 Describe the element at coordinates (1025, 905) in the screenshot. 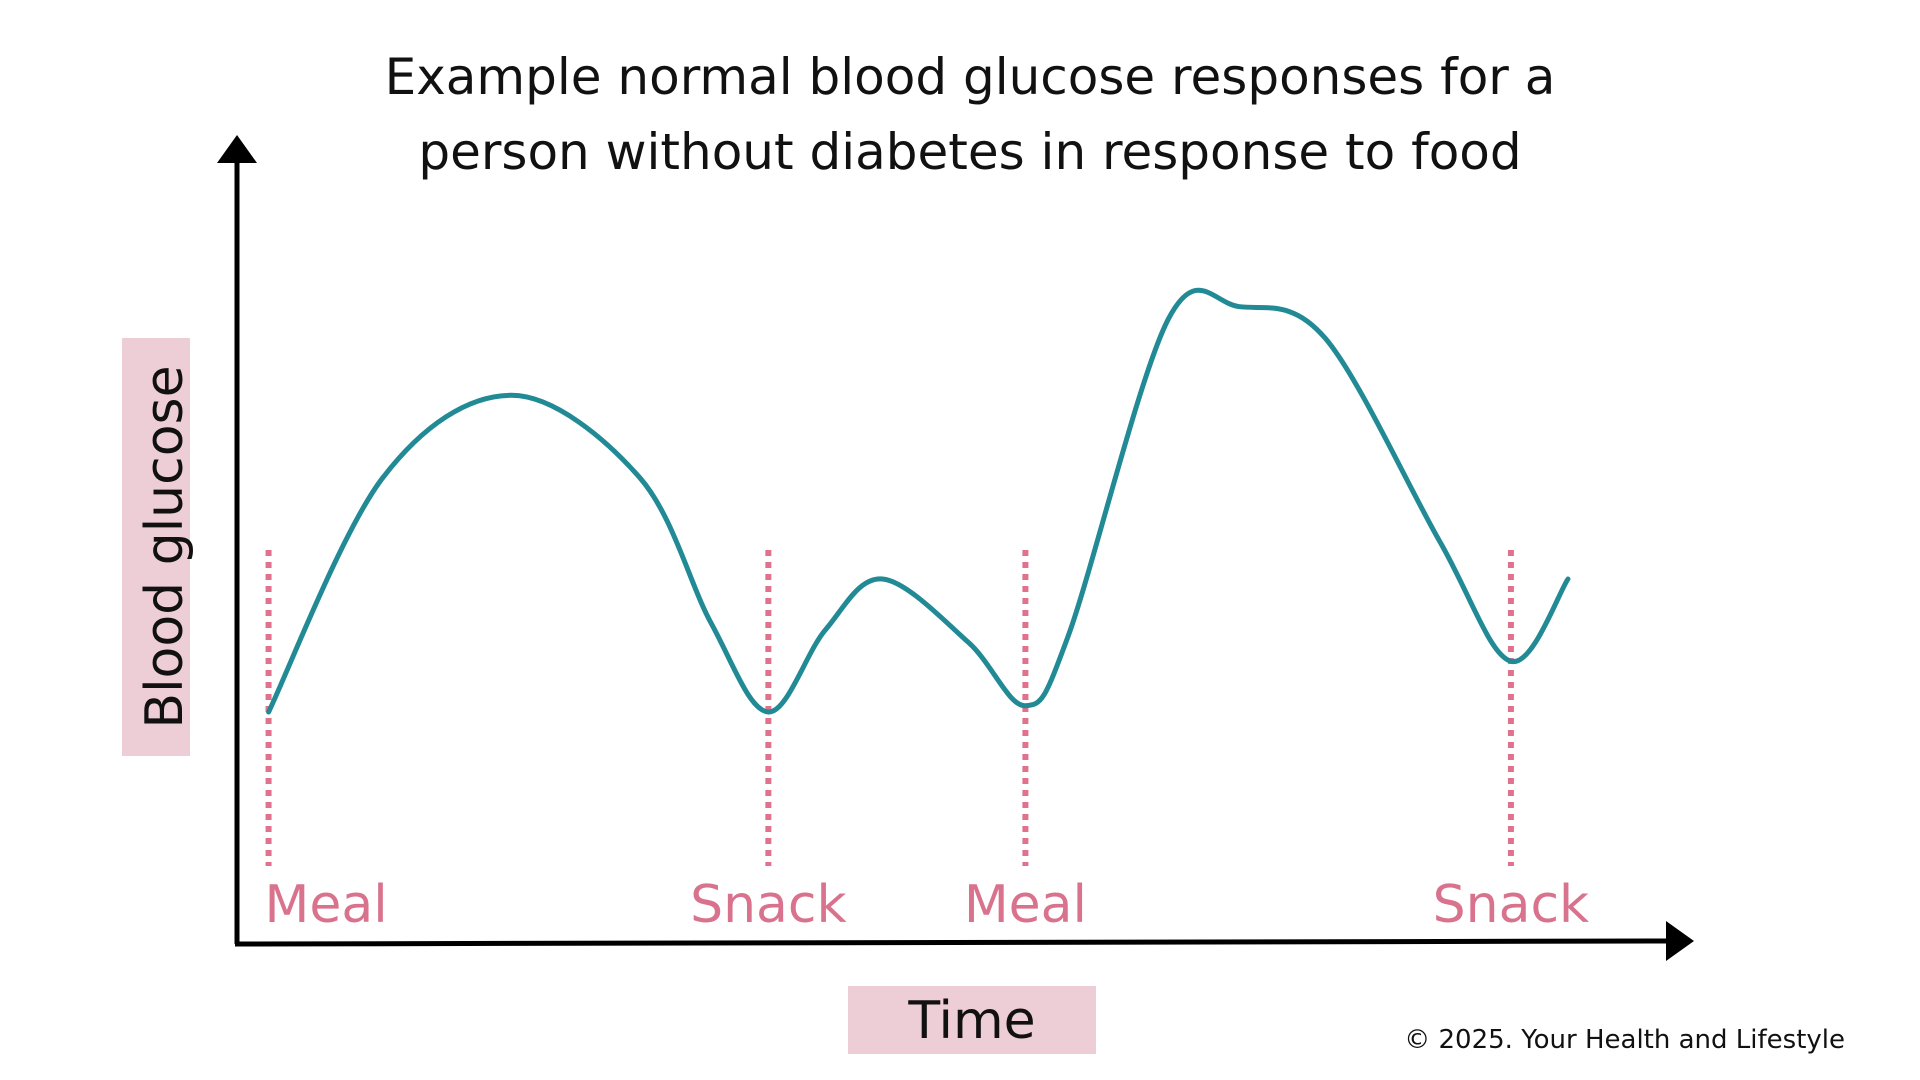

I see `event-label-3: Meal` at that location.